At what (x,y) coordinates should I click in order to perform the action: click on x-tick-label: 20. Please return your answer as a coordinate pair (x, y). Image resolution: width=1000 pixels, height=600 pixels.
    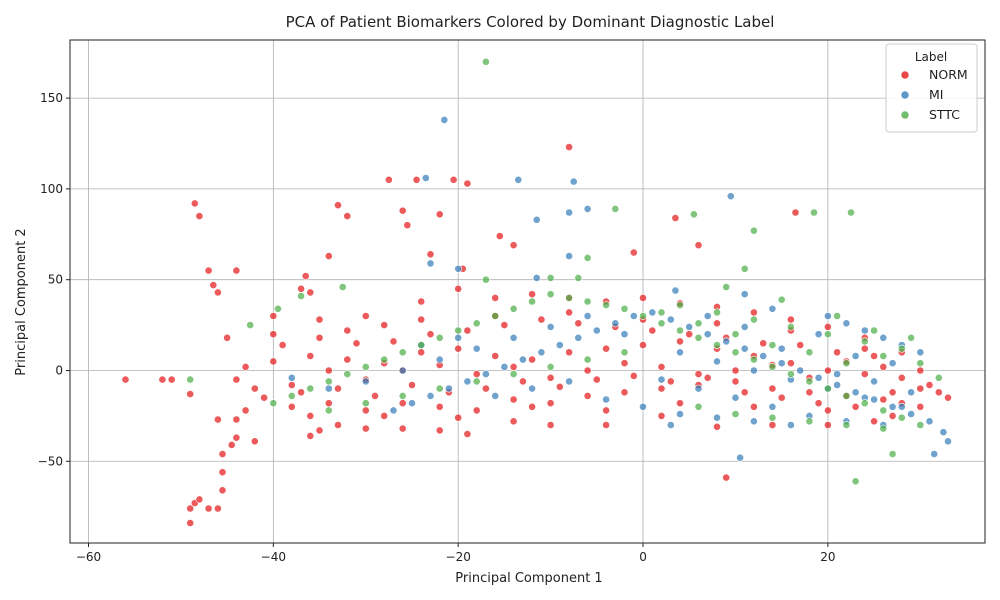
    Looking at the image, I should click on (827, 557).